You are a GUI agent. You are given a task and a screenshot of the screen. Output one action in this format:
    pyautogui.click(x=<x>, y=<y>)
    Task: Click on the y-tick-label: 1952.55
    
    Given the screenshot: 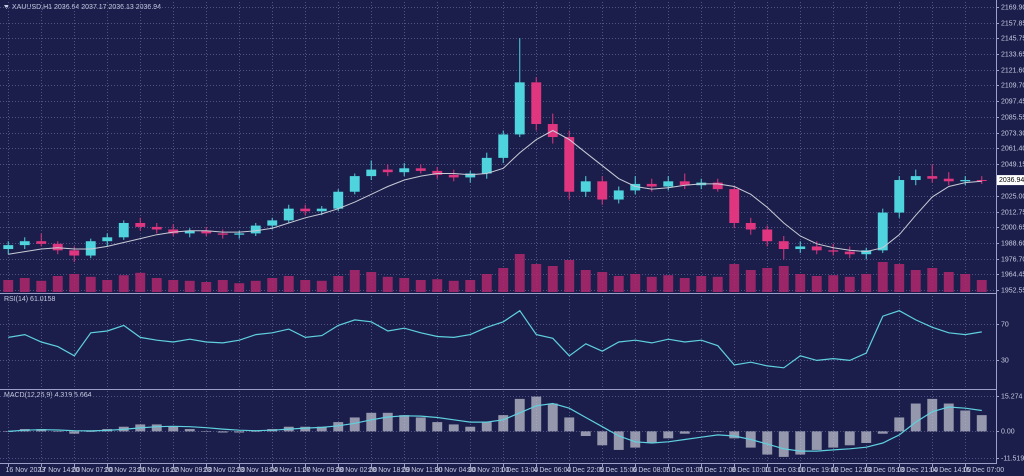 What is the action you would take?
    pyautogui.click(x=1012, y=290)
    